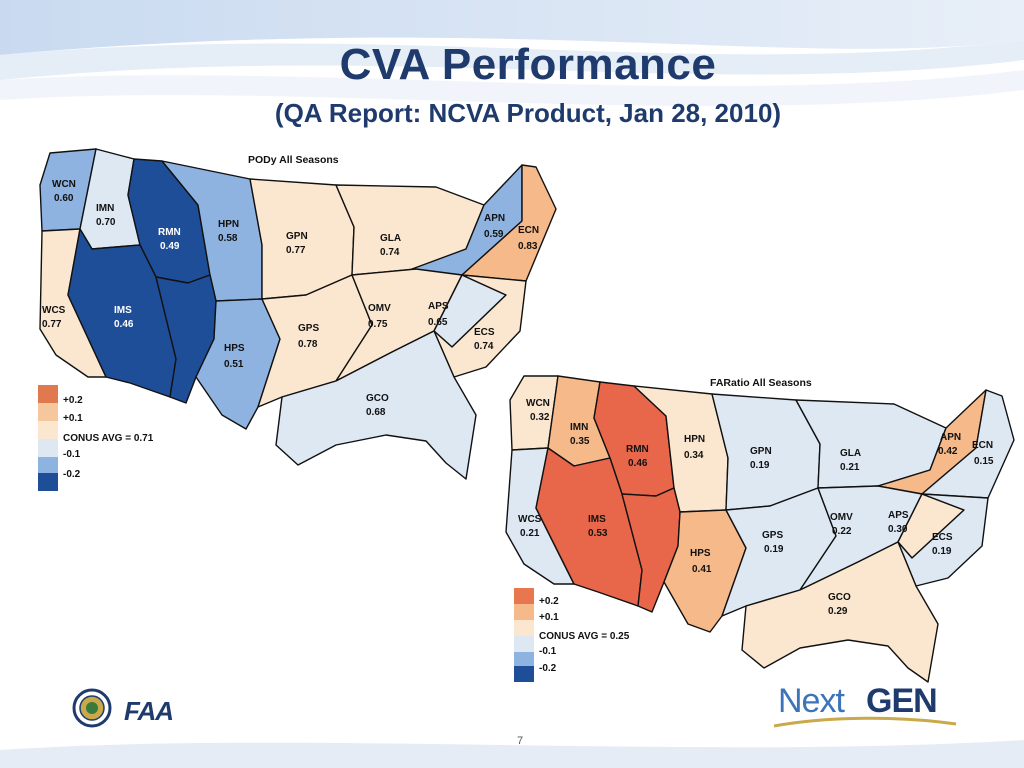 The height and width of the screenshot is (768, 1024). I want to click on value-omv: 0.75, so click(378, 324).